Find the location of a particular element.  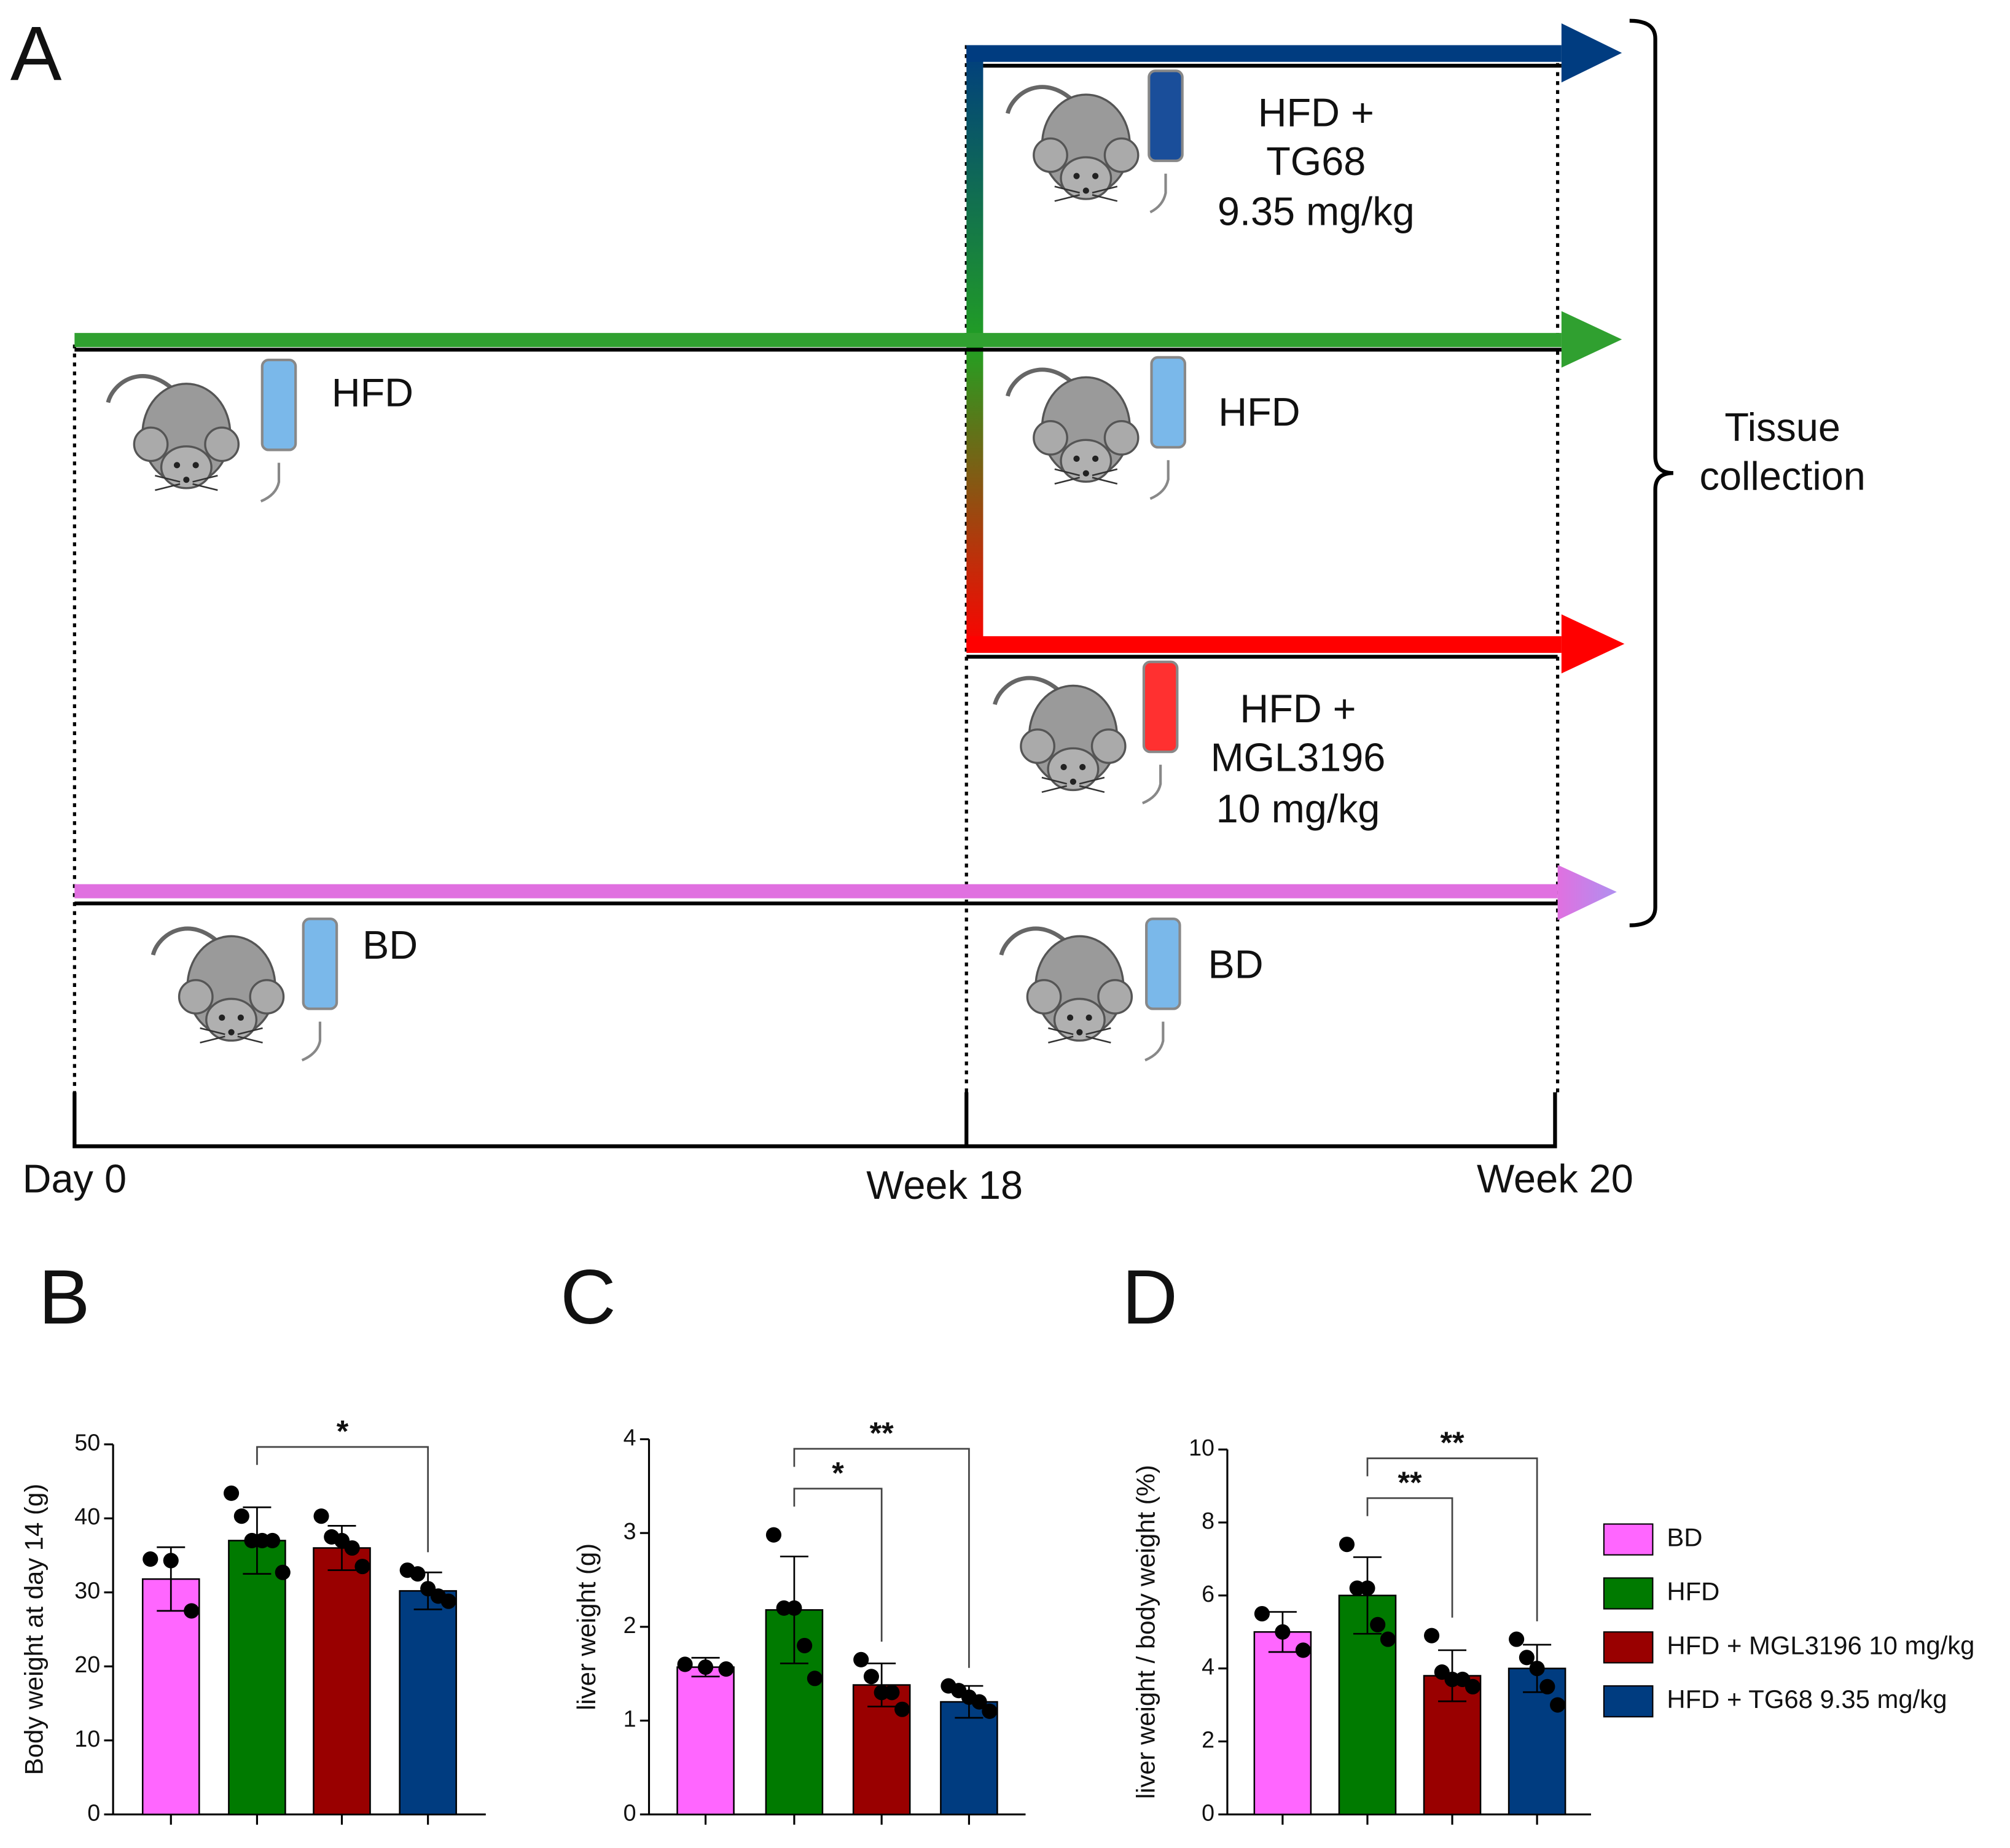

y-tick-label: 3 is located at coordinates (630, 1531).